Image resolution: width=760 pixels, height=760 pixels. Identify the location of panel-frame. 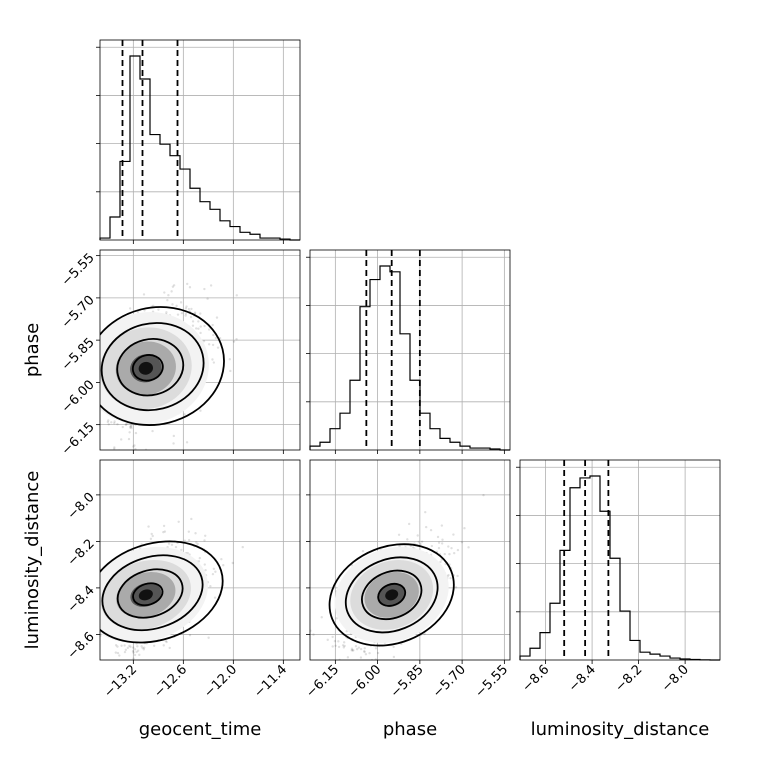
(200, 140).